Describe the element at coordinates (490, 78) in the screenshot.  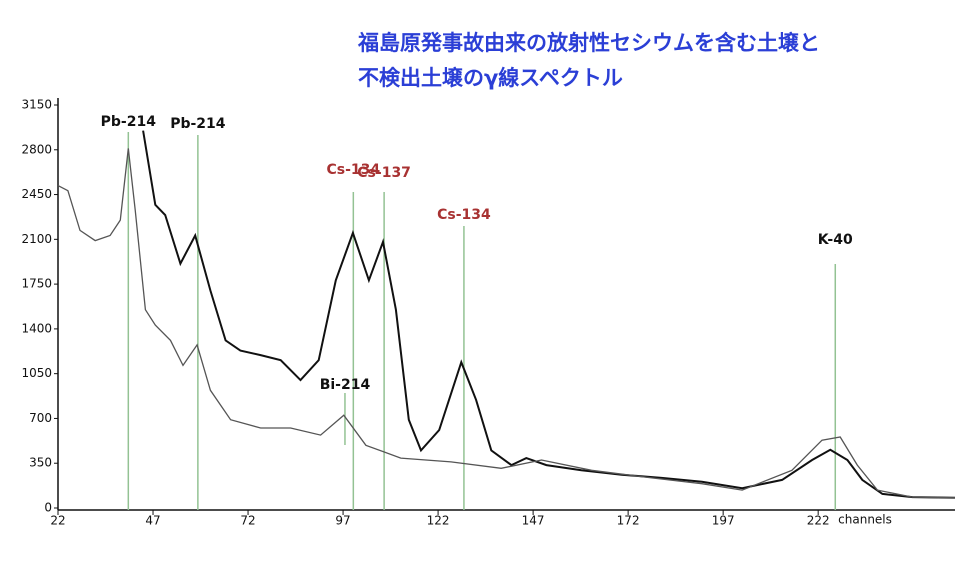
I see `chart-title: 不検出土壌のγ線スペクトル` at that location.